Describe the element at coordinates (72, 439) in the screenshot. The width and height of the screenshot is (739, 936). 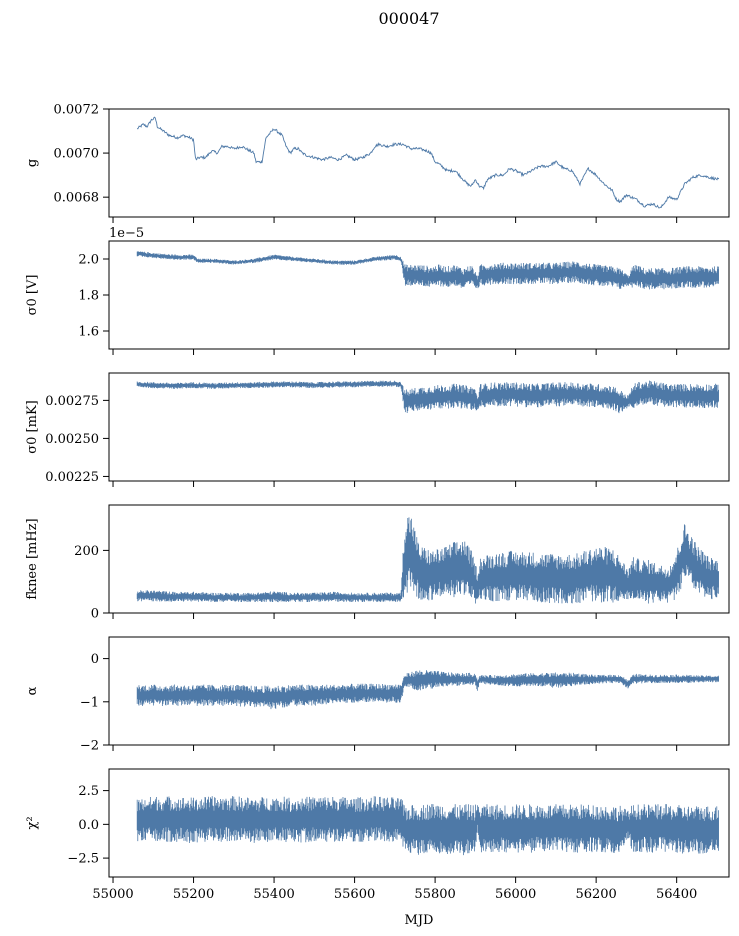
I see `y-tick-label: 0.00250` at that location.